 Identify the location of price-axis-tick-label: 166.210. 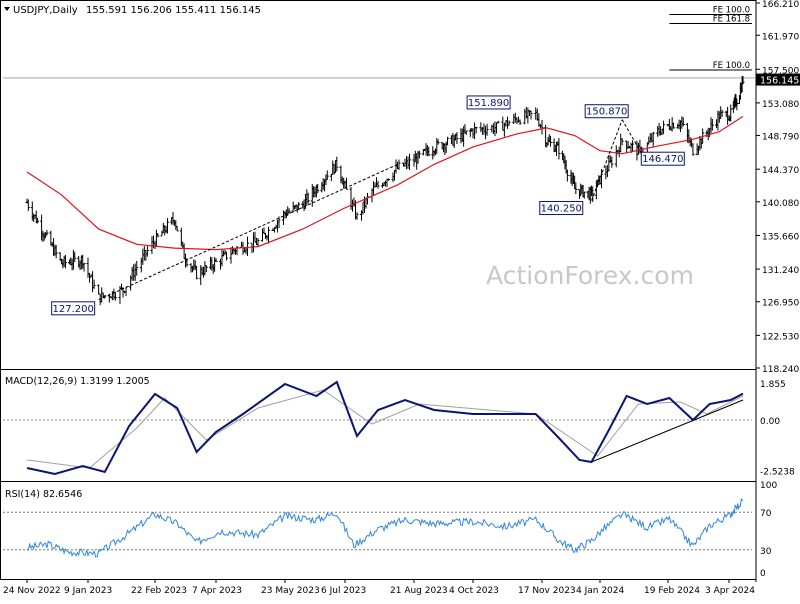
(780, 5).